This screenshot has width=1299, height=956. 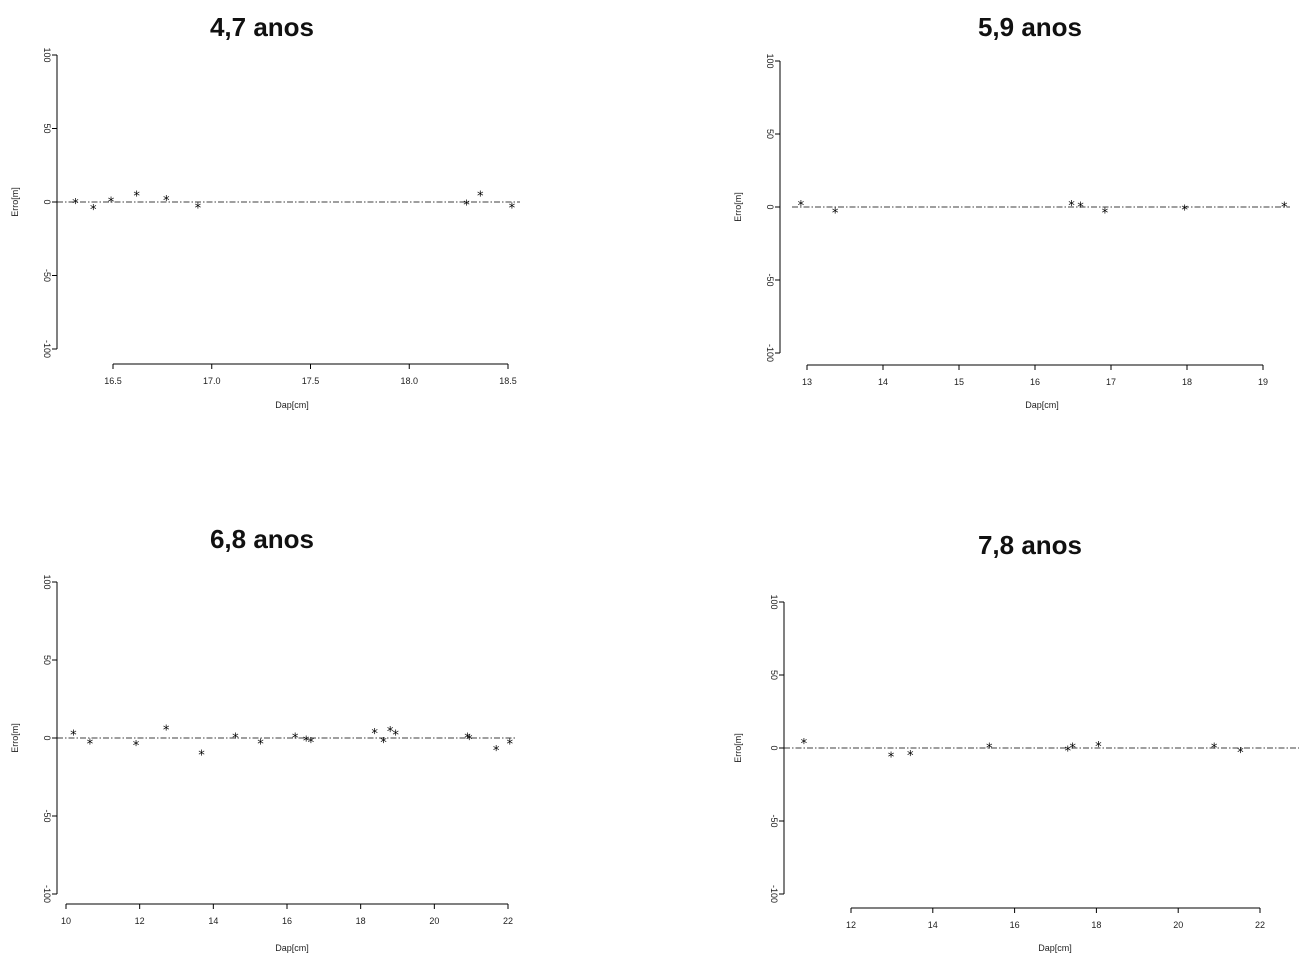 I want to click on x-tick-label: 10, so click(x=66, y=921).